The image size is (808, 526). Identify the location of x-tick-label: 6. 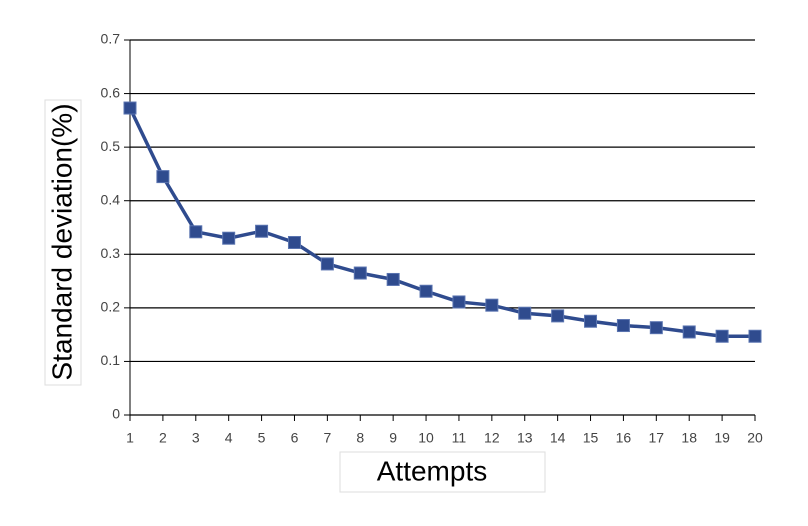
(295, 438).